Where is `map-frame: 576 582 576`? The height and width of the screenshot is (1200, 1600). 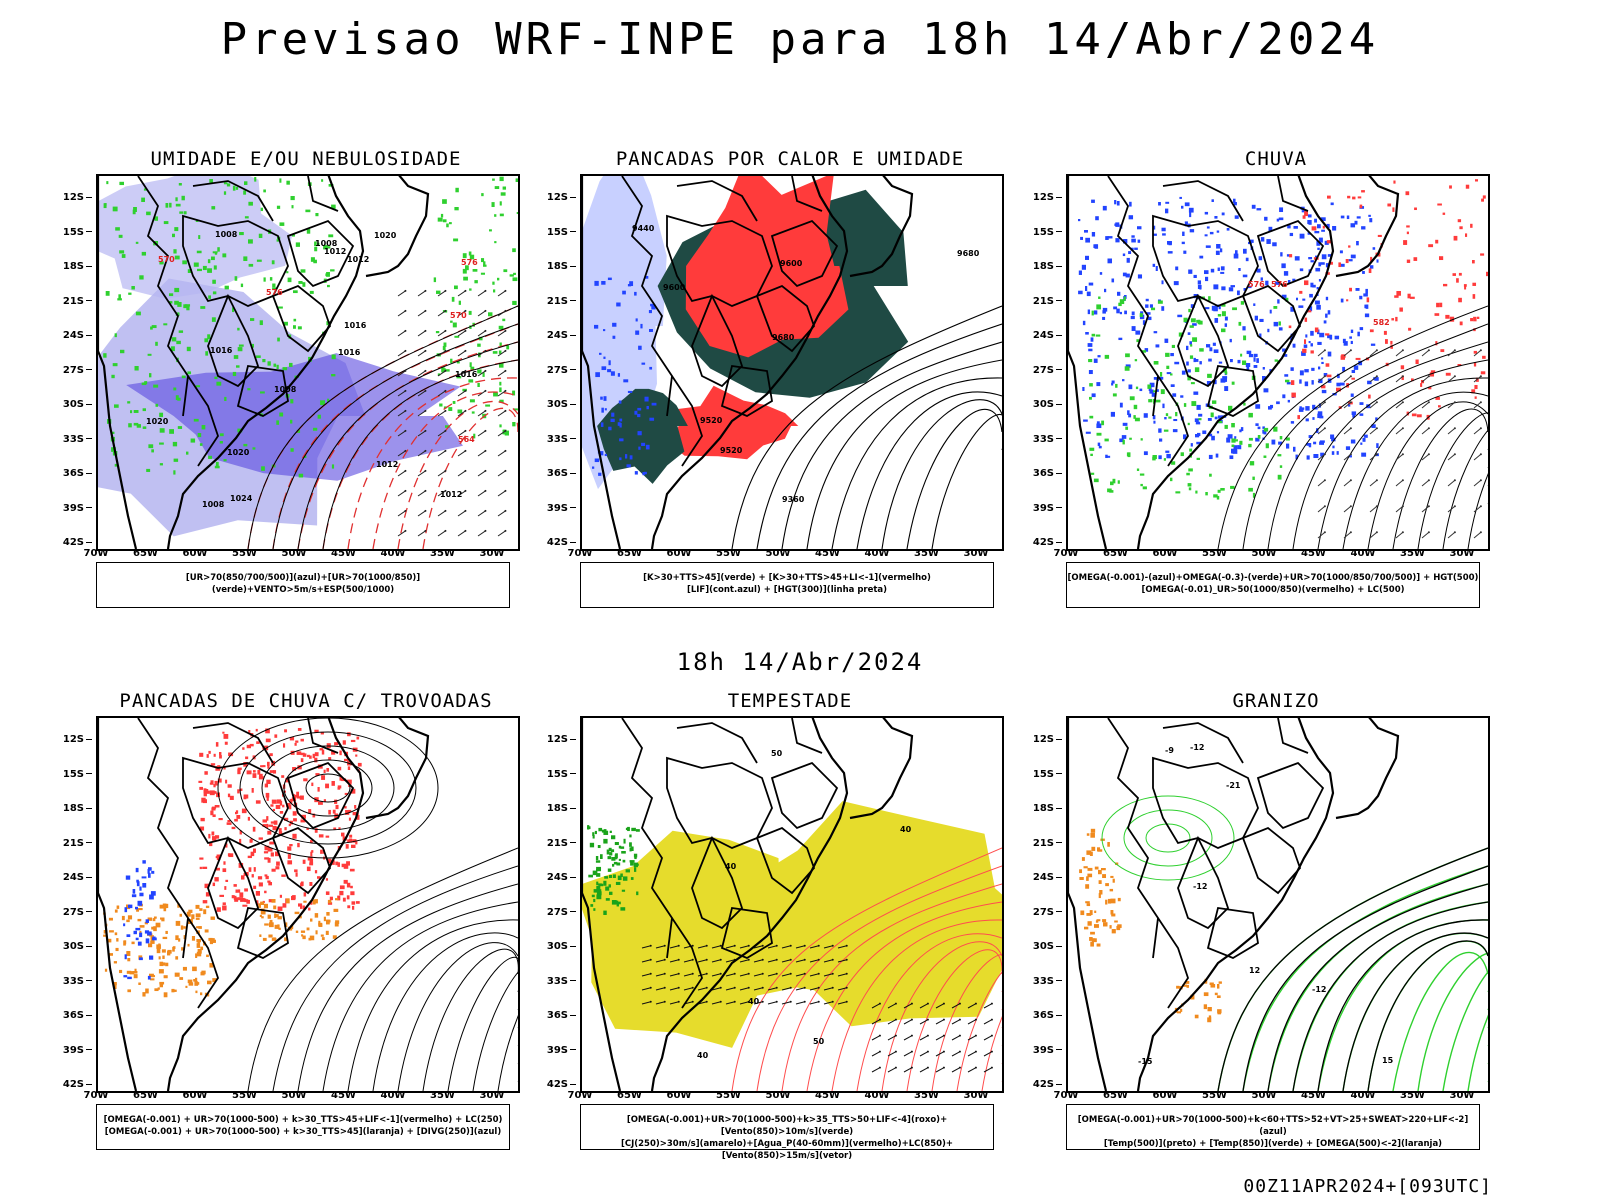
map-frame: 576 582 576 is located at coordinates (1278, 362).